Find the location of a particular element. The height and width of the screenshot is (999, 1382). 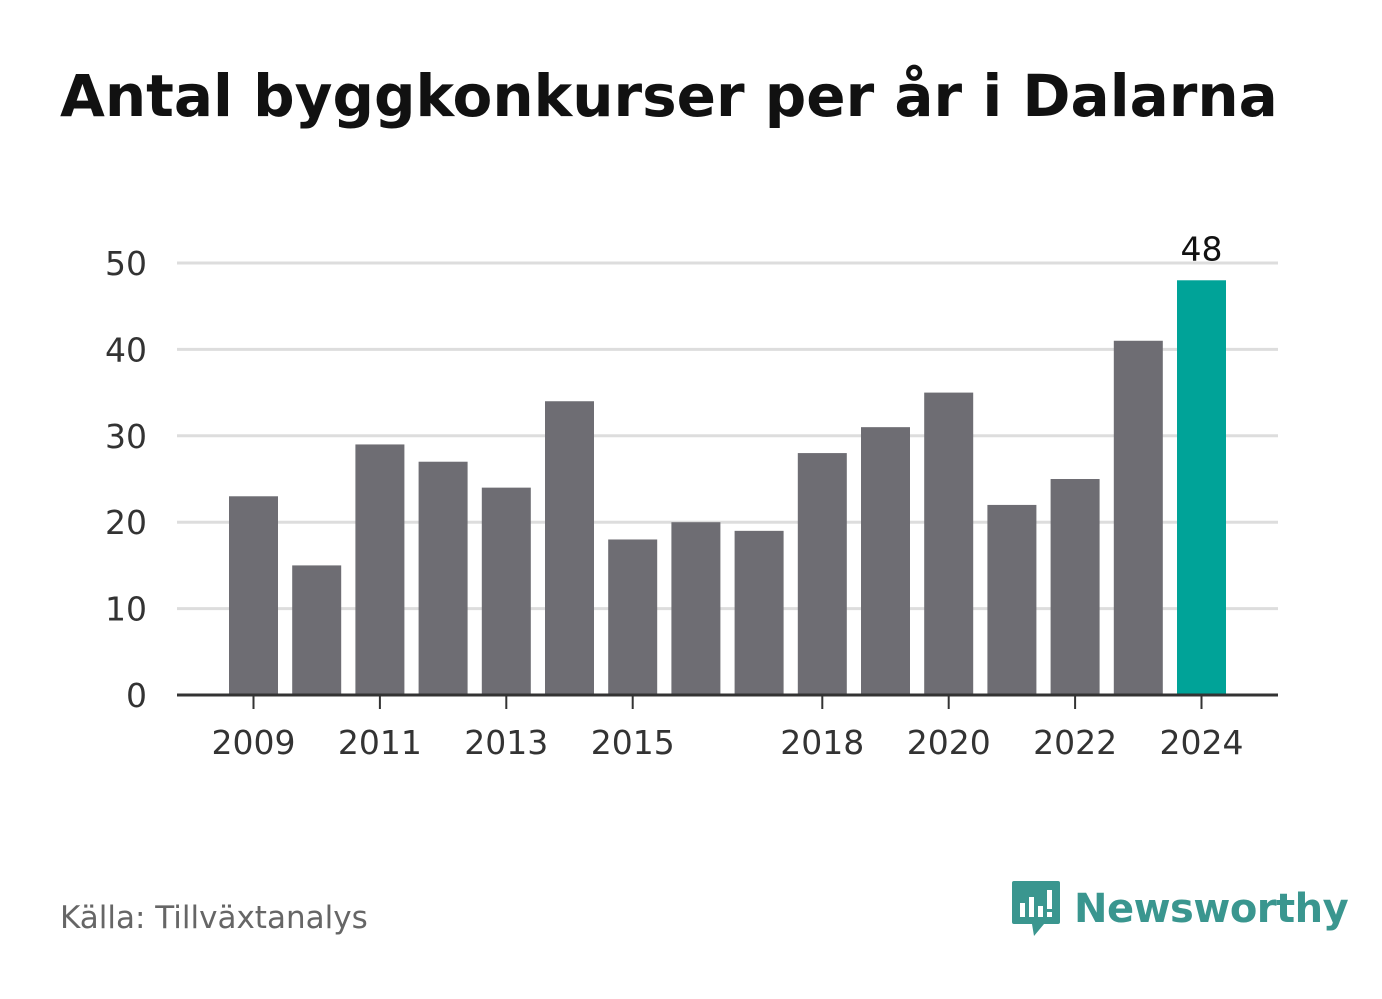

source-note: Källa: Tillväxtanalys is located at coordinates (214, 918).